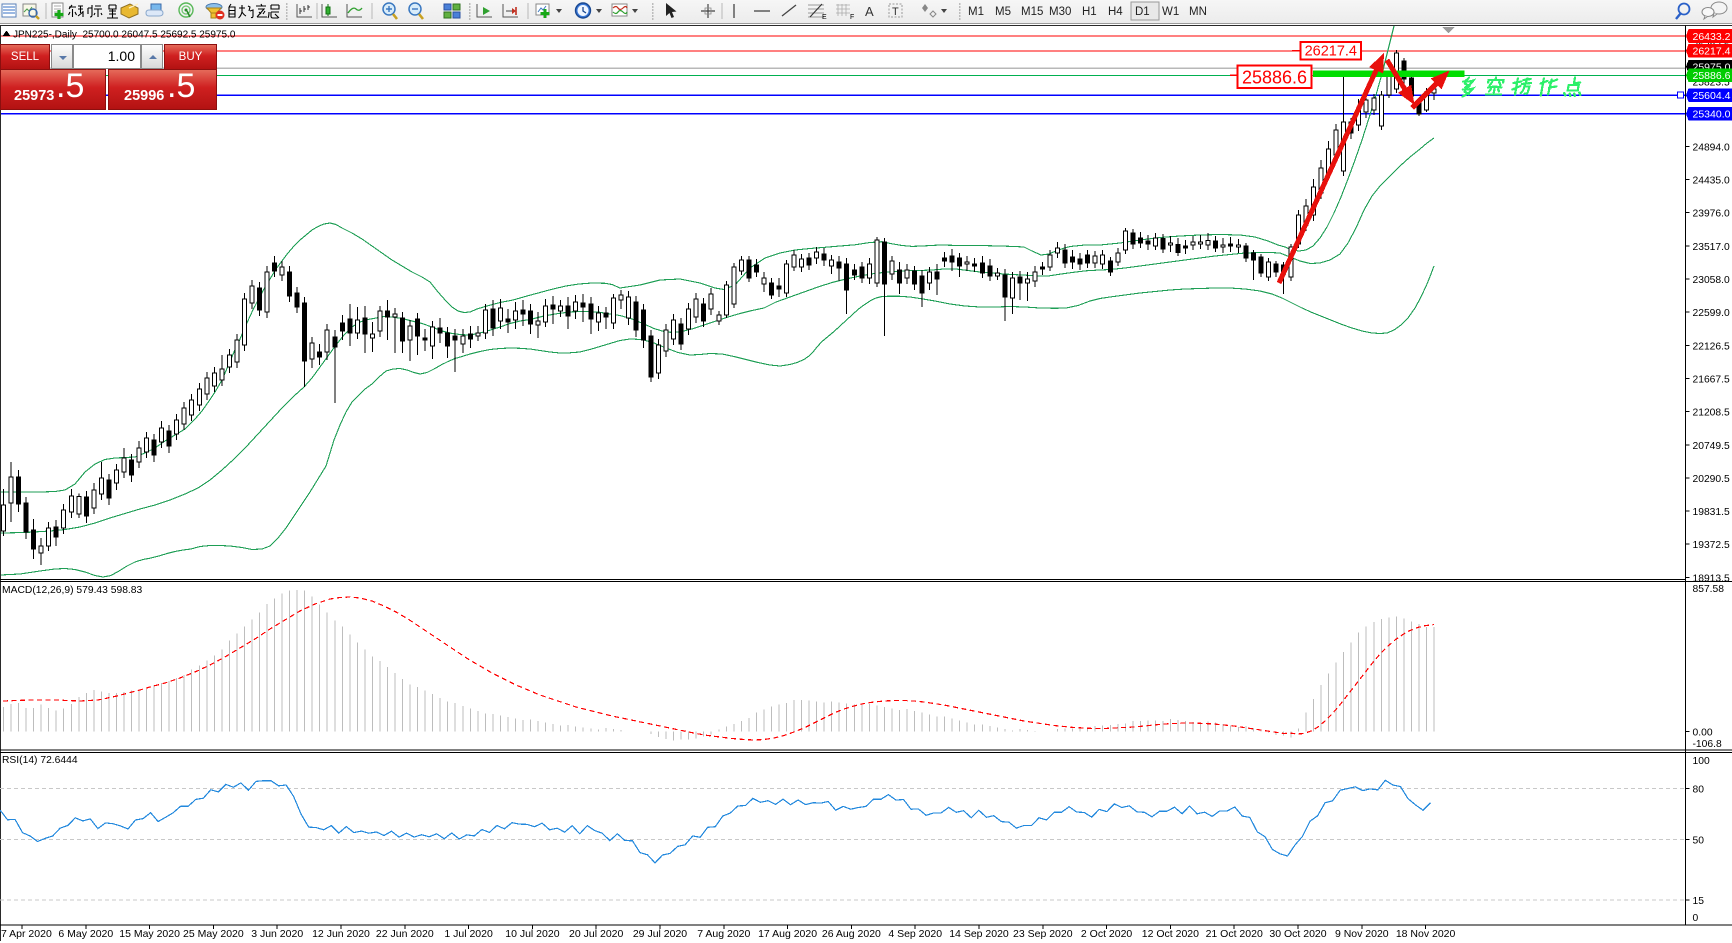 This screenshot has height=943, width=1732. I want to click on svg-text: M15, so click(1032, 12).